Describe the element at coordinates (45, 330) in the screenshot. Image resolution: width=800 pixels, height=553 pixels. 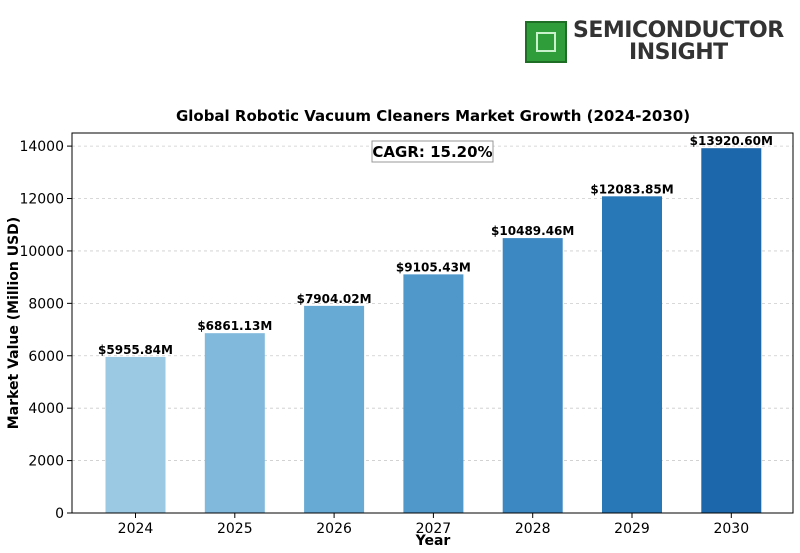
I see `y-axis-ticks: 0 2000 4000 6000 8000 10000 12000 14000` at that location.